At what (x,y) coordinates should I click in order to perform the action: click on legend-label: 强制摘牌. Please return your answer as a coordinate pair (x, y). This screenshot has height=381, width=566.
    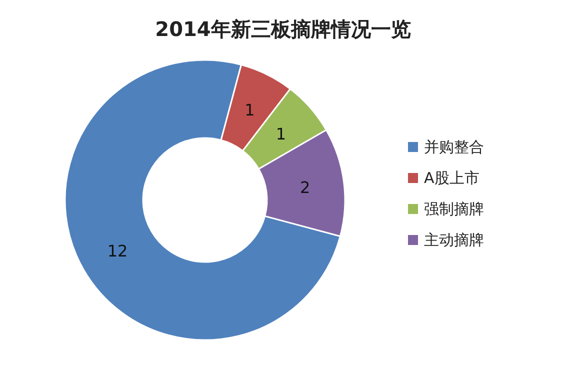
    Looking at the image, I should click on (454, 209).